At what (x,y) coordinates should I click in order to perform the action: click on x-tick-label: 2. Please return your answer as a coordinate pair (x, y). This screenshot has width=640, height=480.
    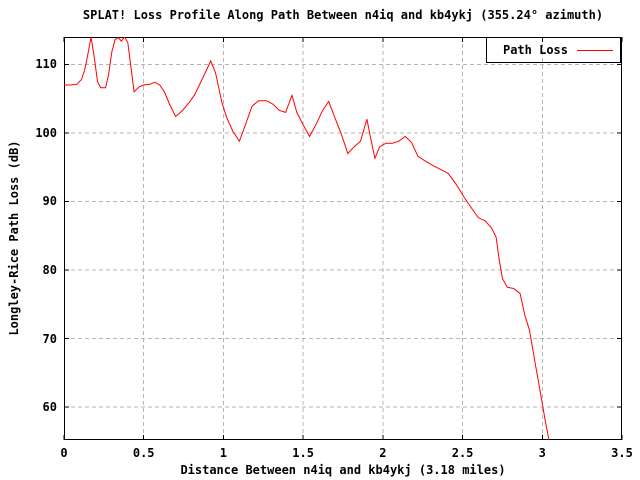
    Looking at the image, I should click on (383, 453).